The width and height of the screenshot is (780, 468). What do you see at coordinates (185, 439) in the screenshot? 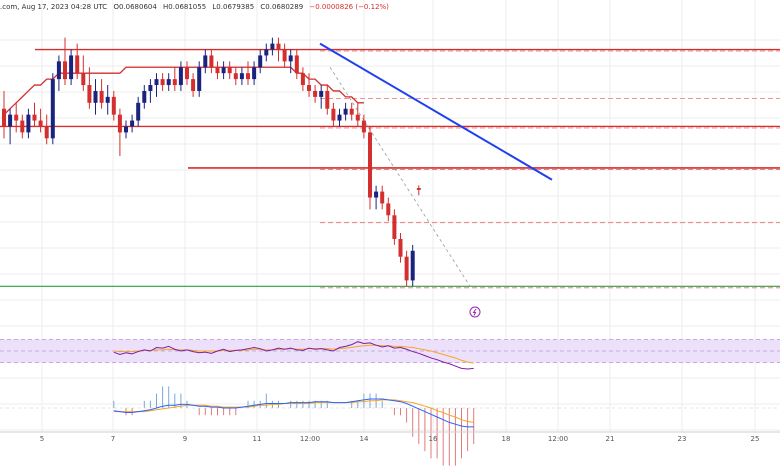
I see `x-tick-label: 9` at bounding box center [185, 439].